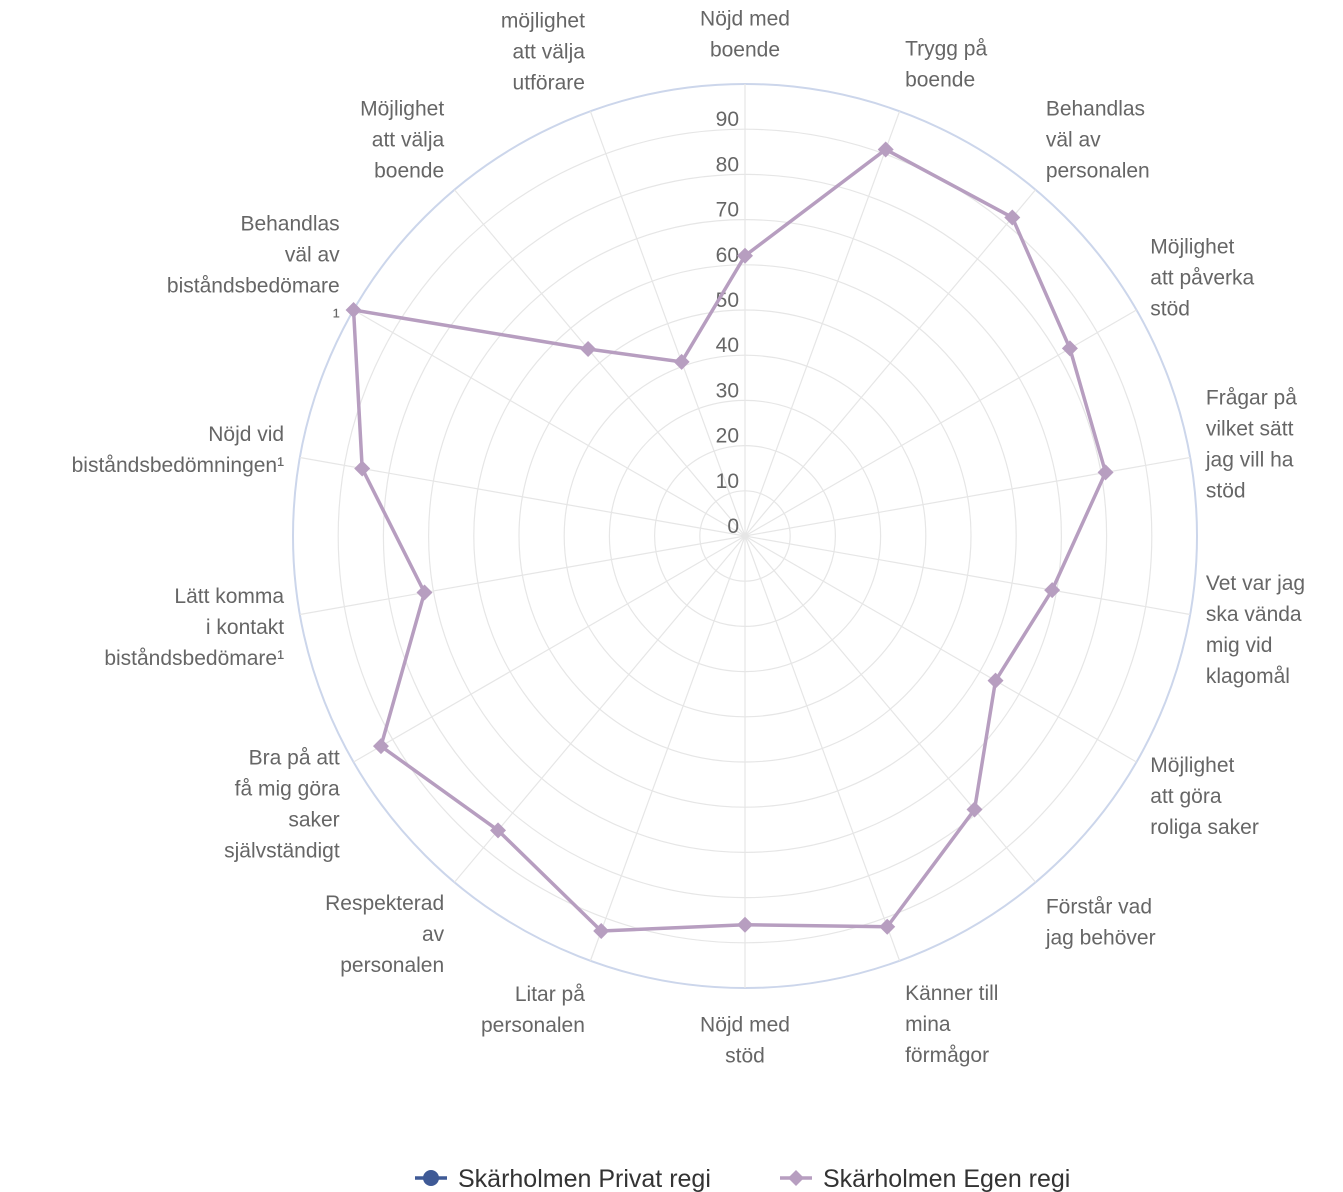 Image resolution: width=1343 pixels, height=1192 pixels. Describe the element at coordinates (1098, 140) in the screenshot. I see `category-label: Behandlas väl av personalen` at that location.